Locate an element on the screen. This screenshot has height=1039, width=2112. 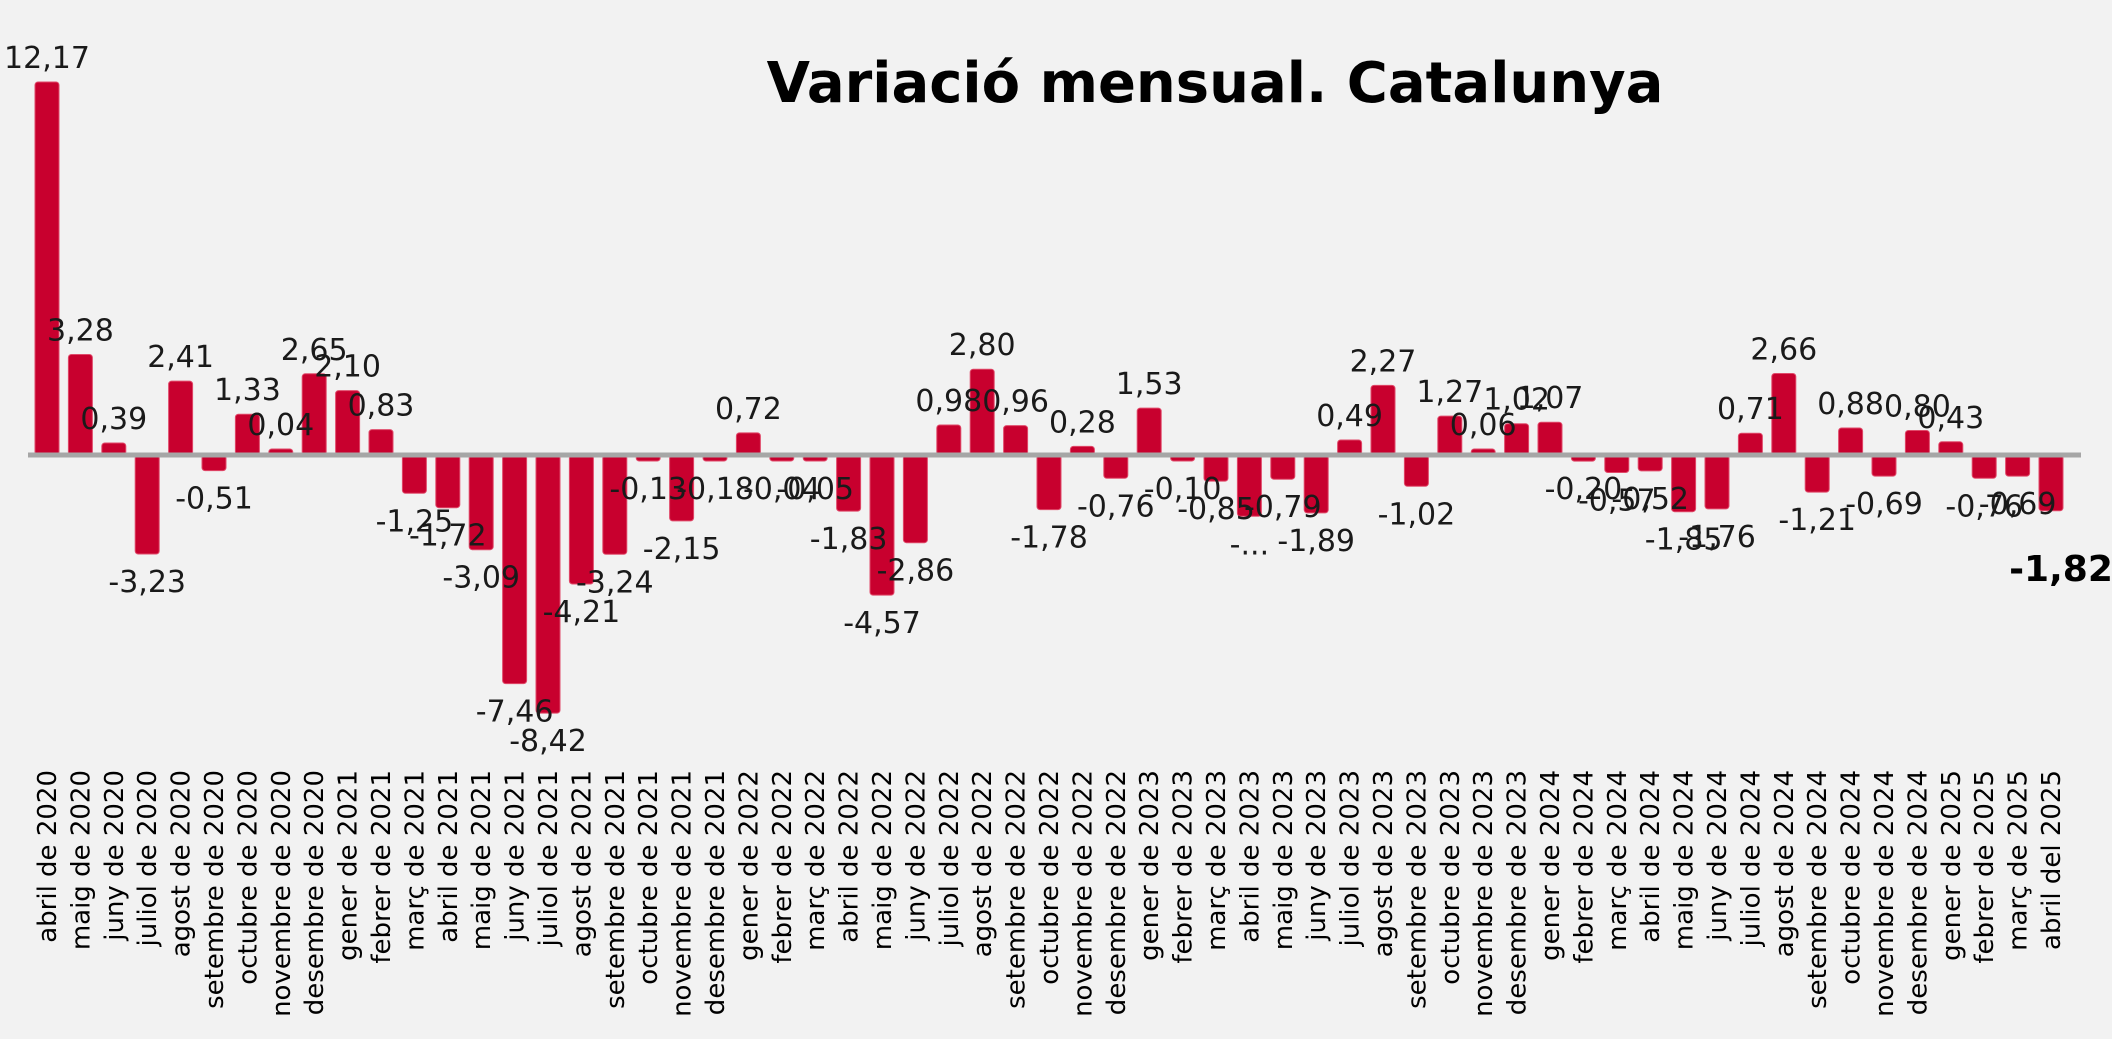
data-label: 1,33 is located at coordinates (247, 390).